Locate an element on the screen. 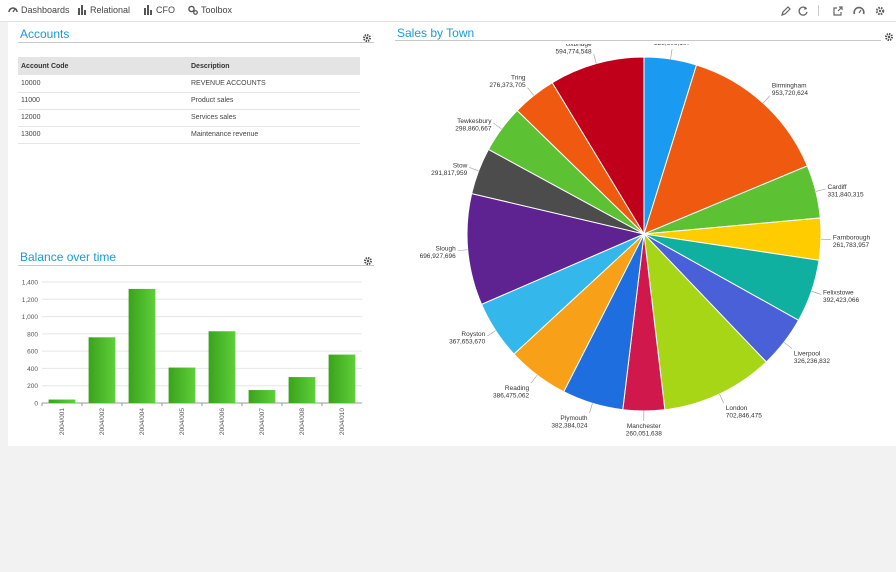 The image size is (896, 572). slice-value-label: 392,423,066 is located at coordinates (841, 300).